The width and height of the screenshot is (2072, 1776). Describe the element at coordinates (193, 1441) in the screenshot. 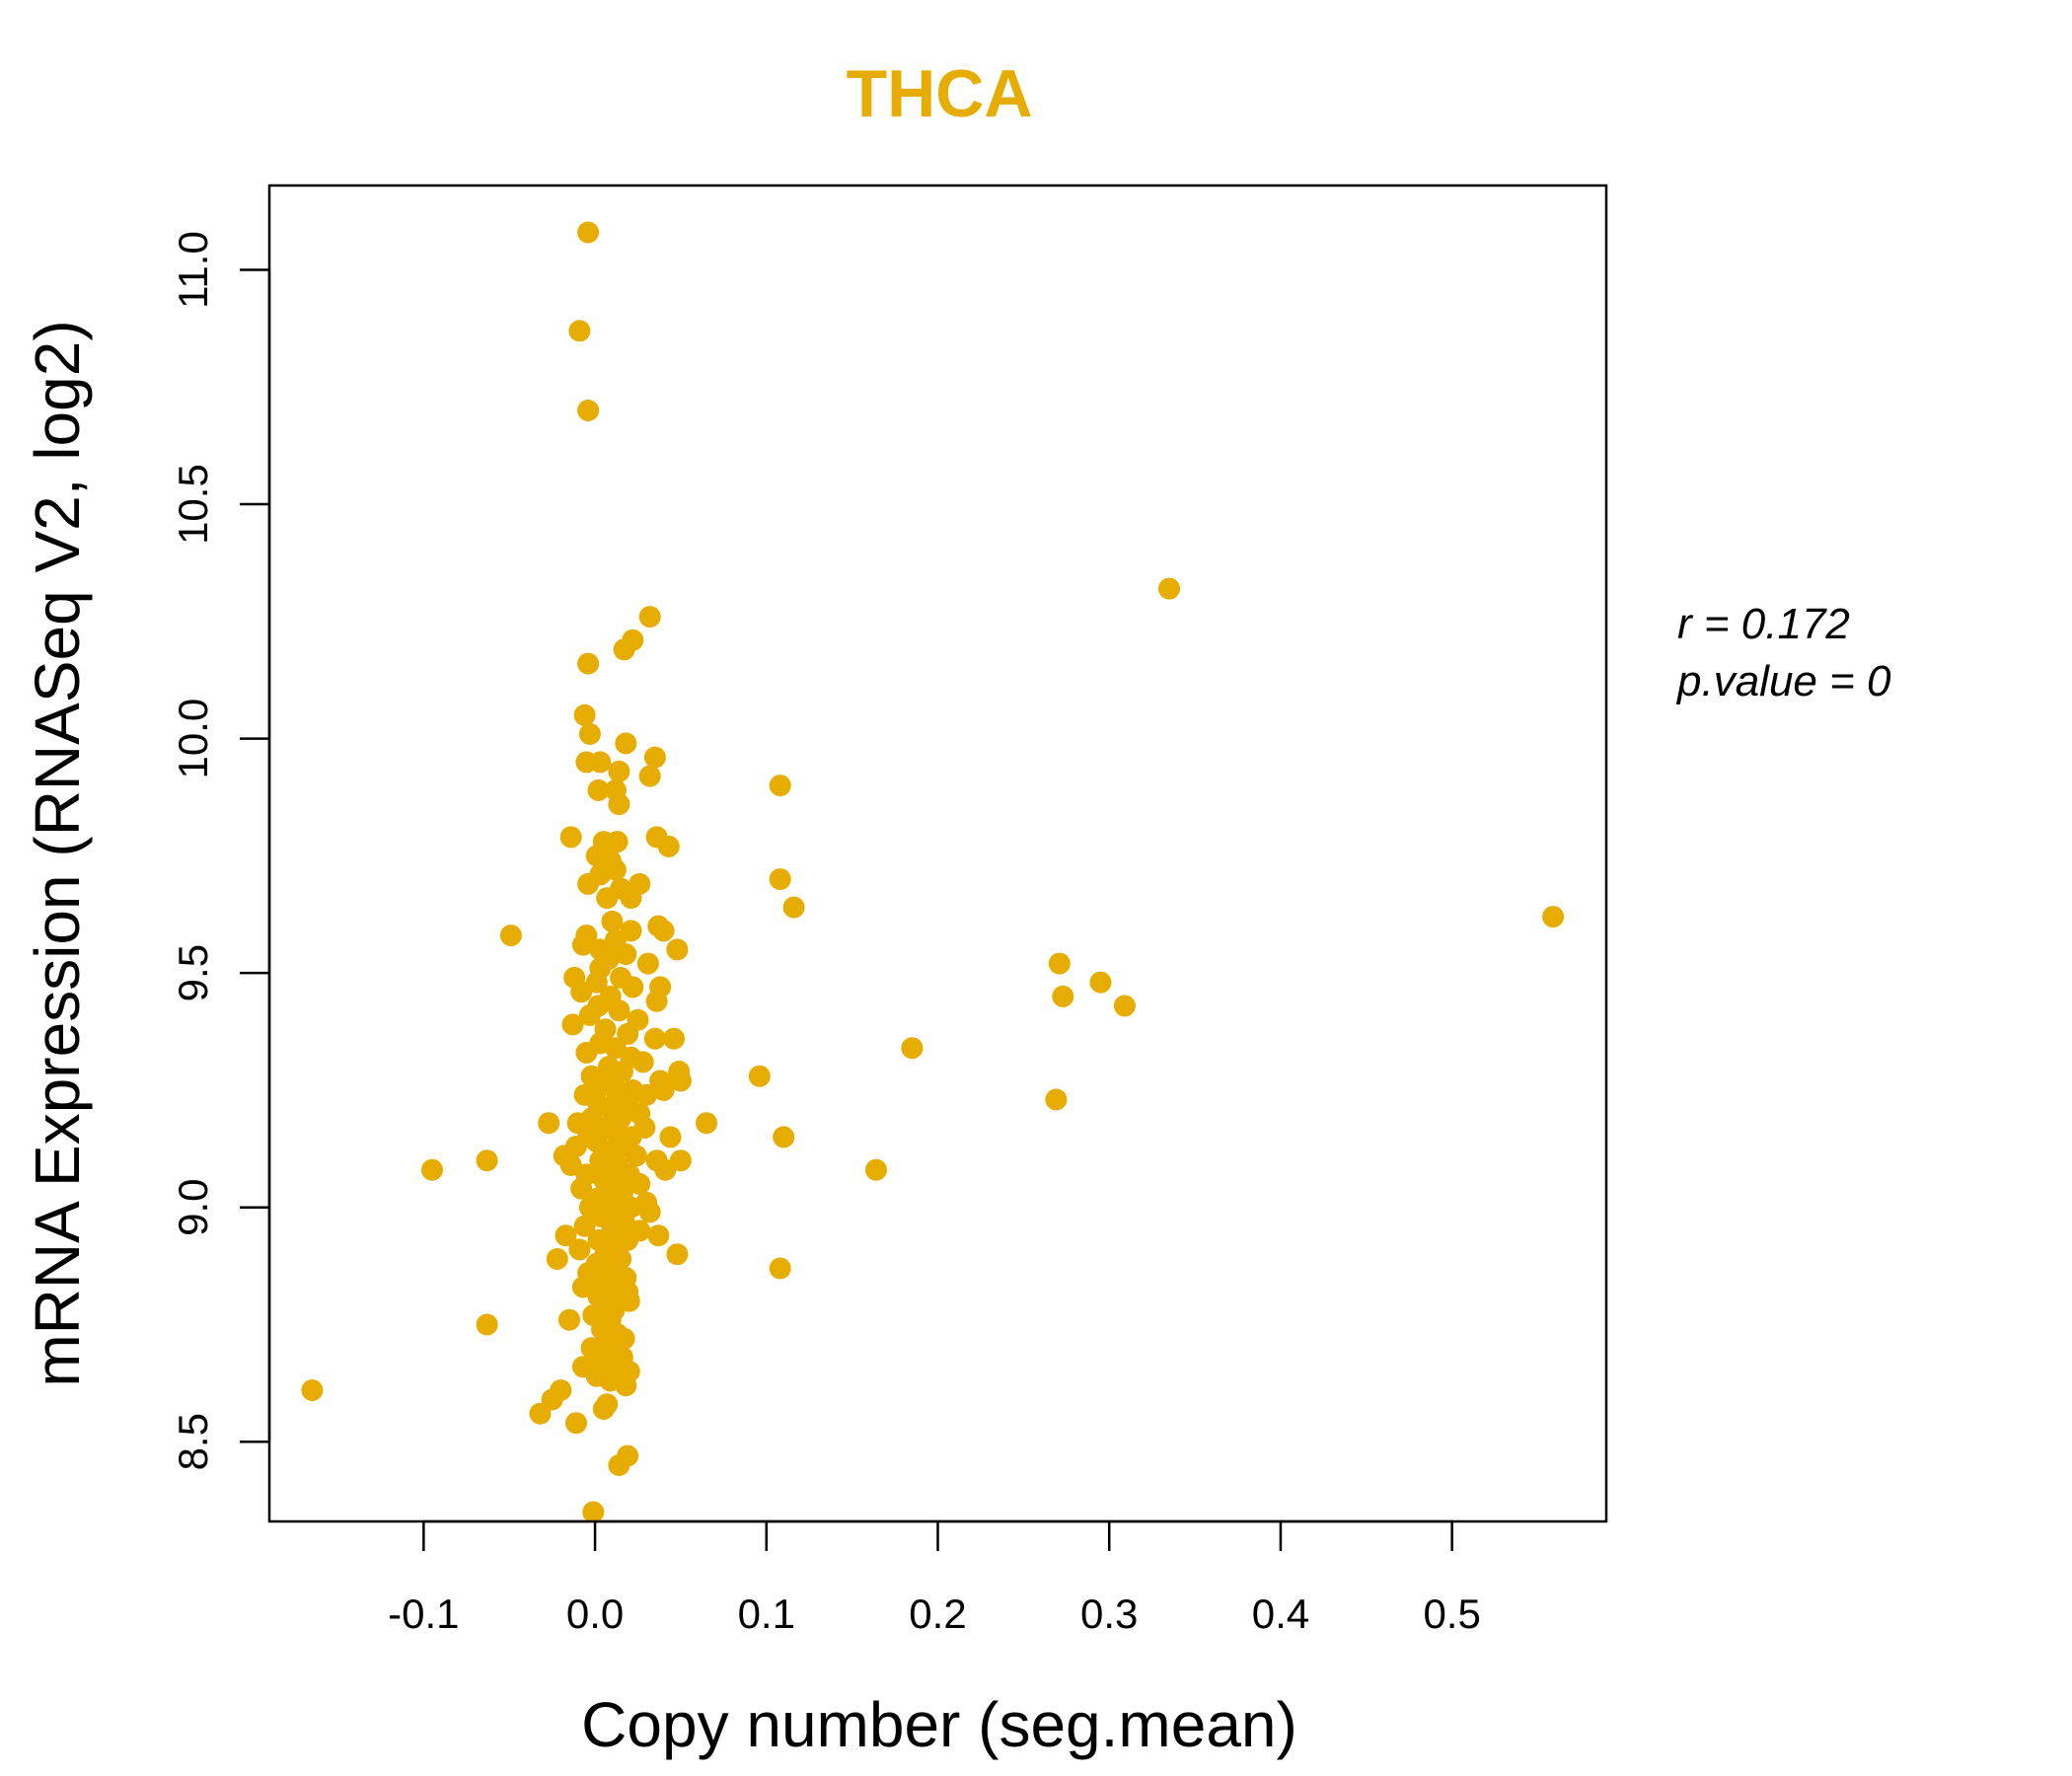

I see `y-tick-label: 8.5` at that location.